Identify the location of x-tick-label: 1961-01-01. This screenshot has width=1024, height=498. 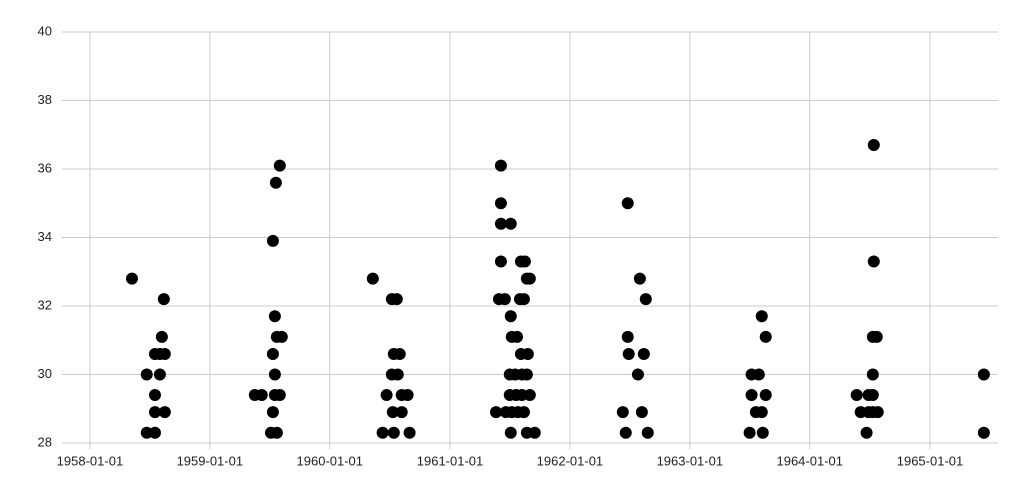
(450, 460).